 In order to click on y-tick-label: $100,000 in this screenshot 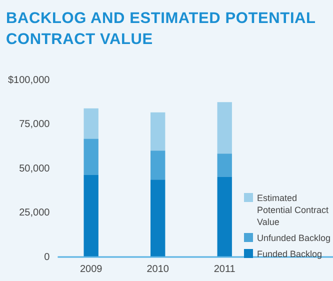, I will do `click(29, 80)`.